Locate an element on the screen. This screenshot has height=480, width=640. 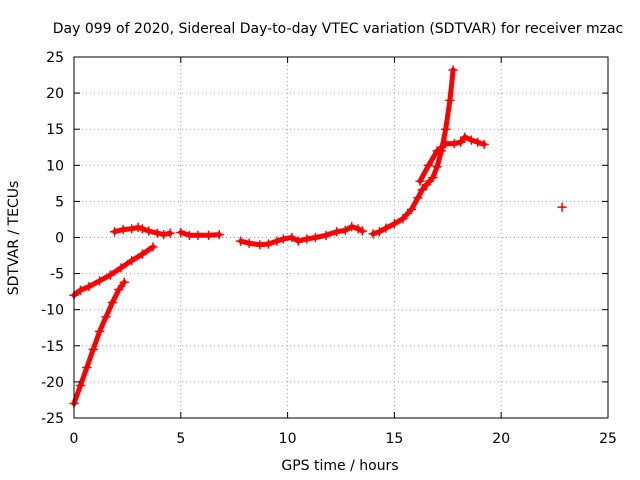
y-tick: -25 is located at coordinates (324, 419).